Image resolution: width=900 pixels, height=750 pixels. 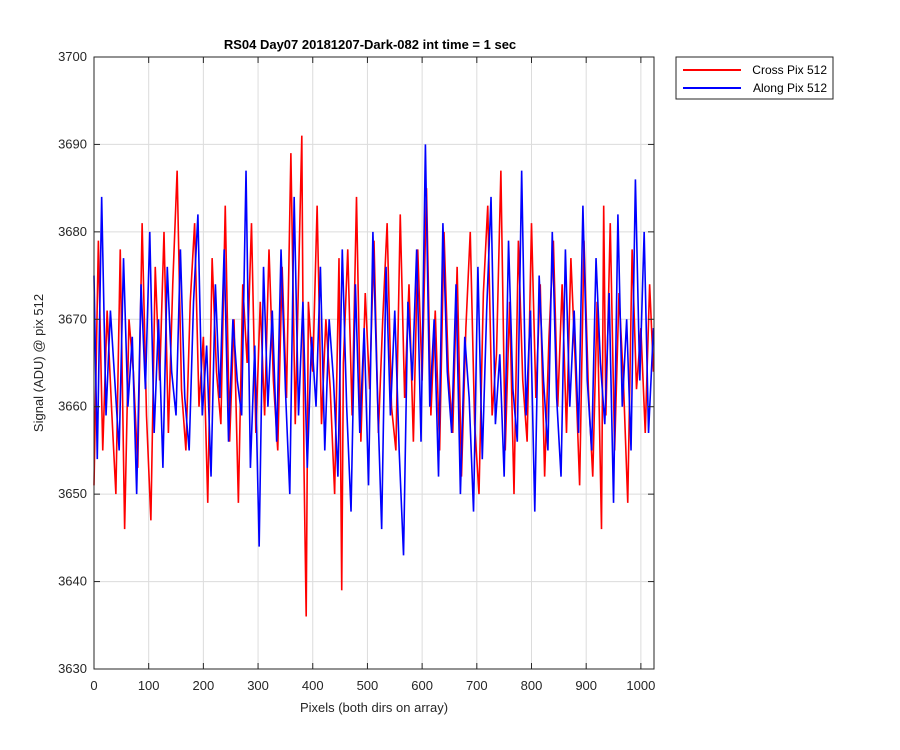 I want to click on legend-label-along: Along Pix 512, so click(x=790, y=88).